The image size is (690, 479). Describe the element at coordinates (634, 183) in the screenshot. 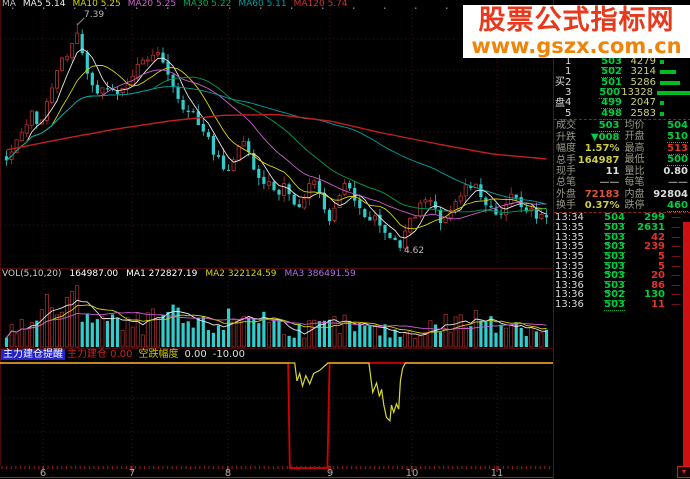

I see `info-label: 每笔` at that location.